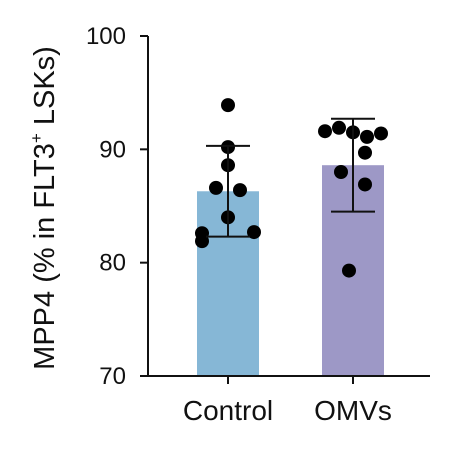 The height and width of the screenshot is (458, 464). I want to click on y-tick-label: 100, so click(106, 36).